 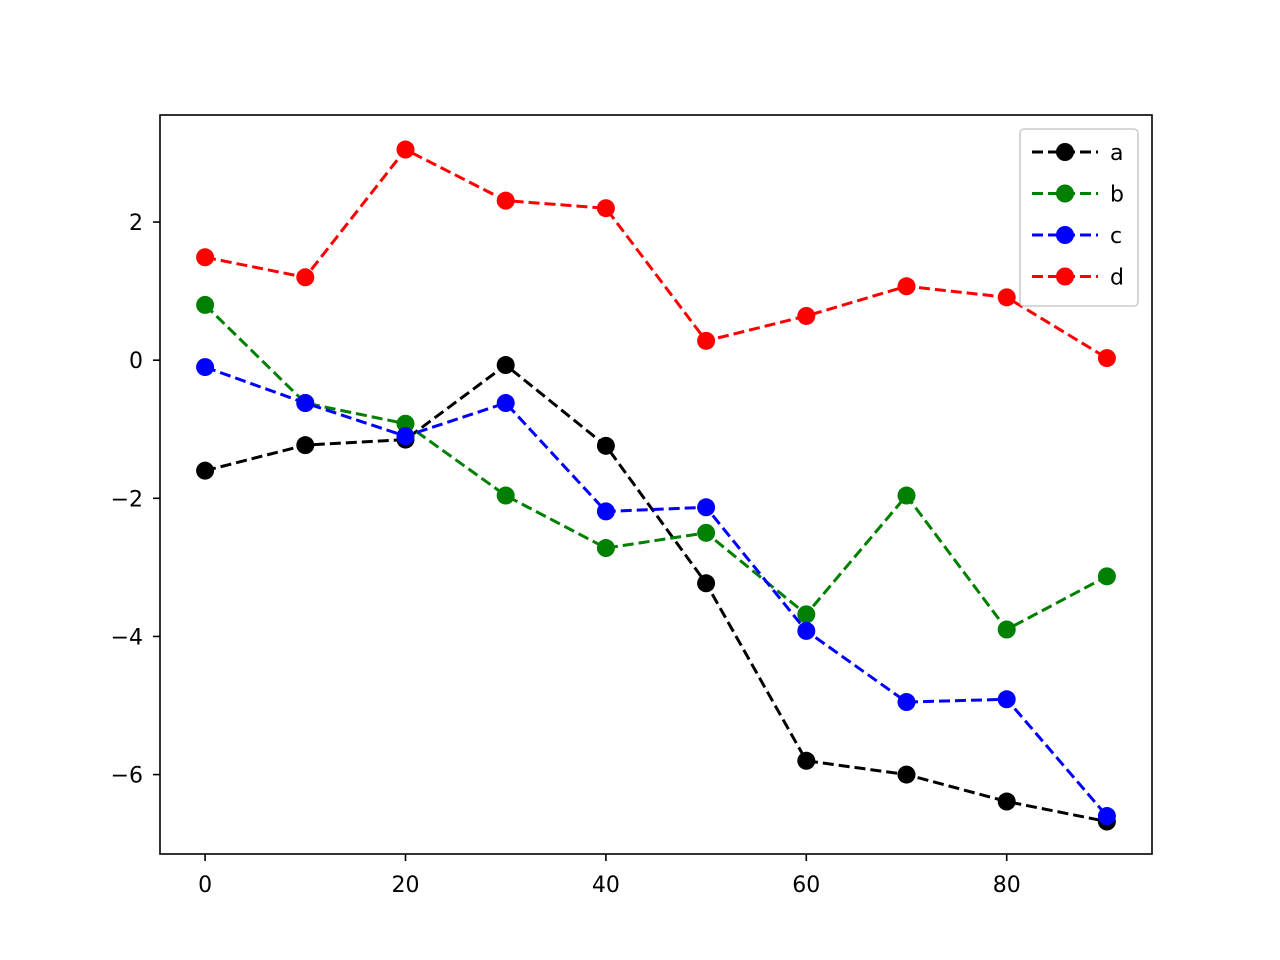 What do you see at coordinates (127, 776) in the screenshot?
I see `y-tick-label: −6` at bounding box center [127, 776].